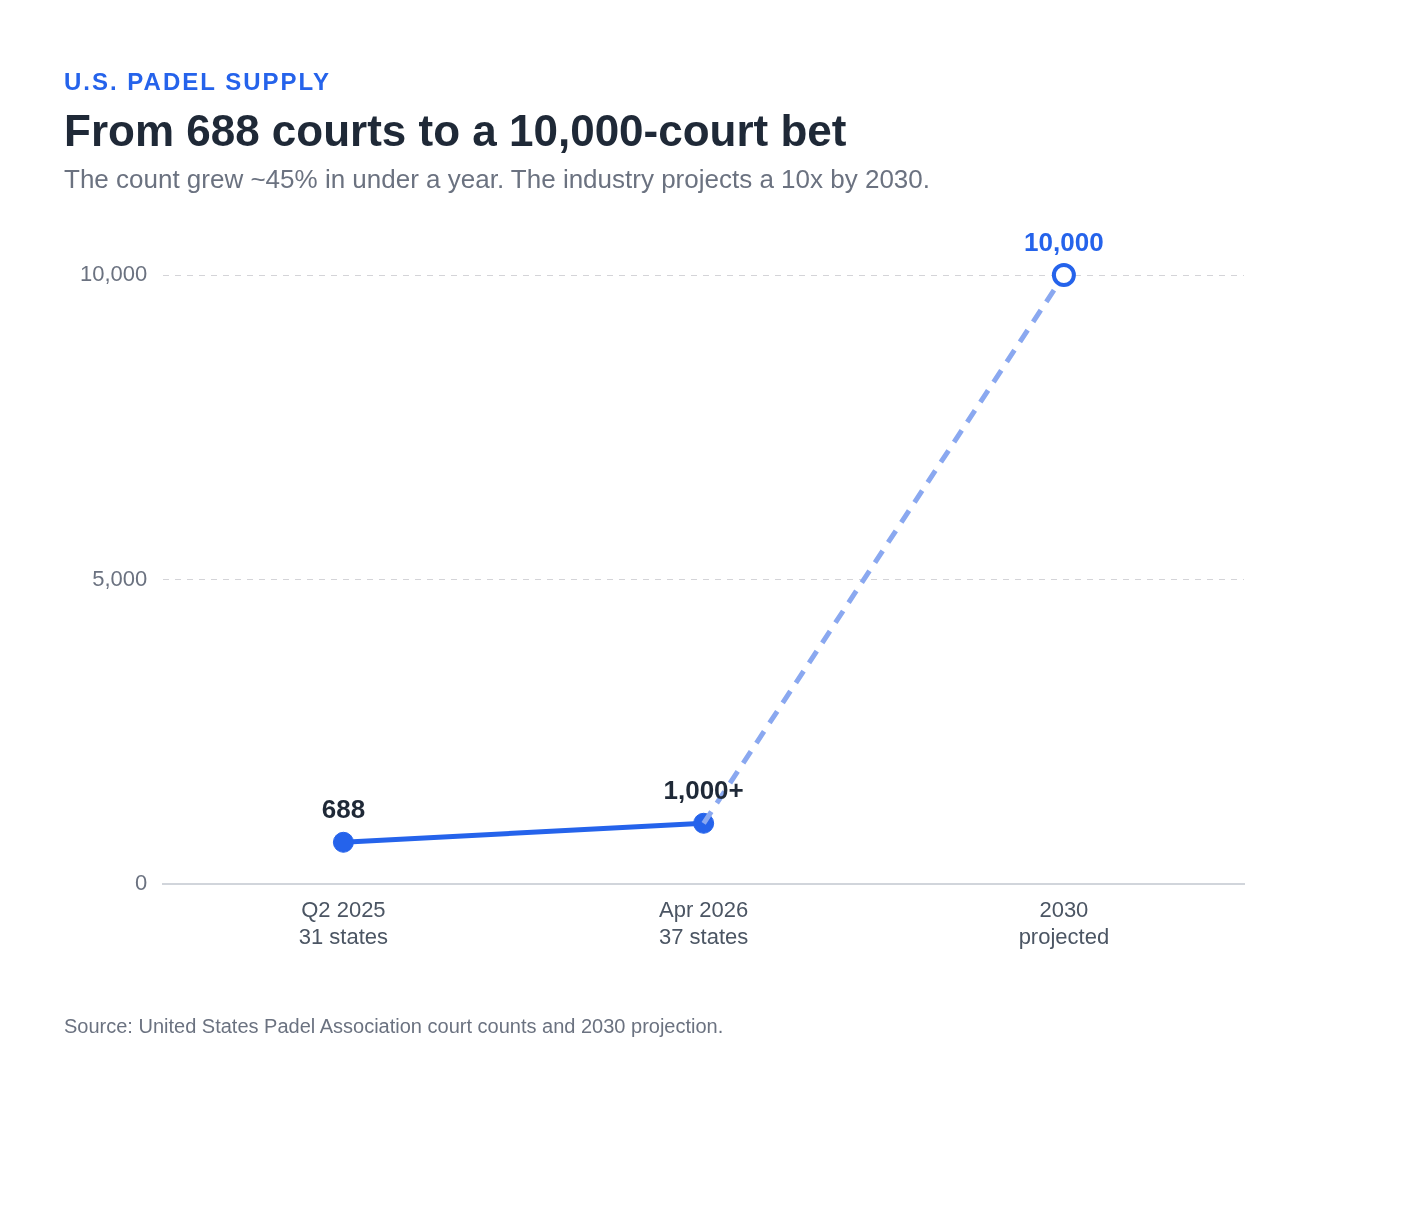  What do you see at coordinates (1064, 242) in the screenshot?
I see `data-label: 10,000` at bounding box center [1064, 242].